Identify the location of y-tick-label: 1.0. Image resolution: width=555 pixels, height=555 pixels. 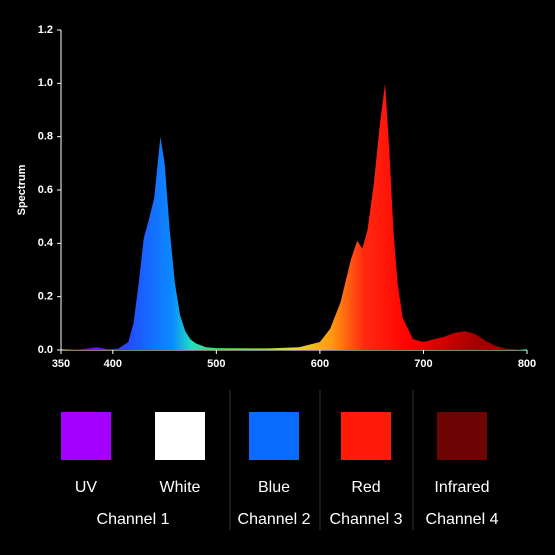
(45, 83).